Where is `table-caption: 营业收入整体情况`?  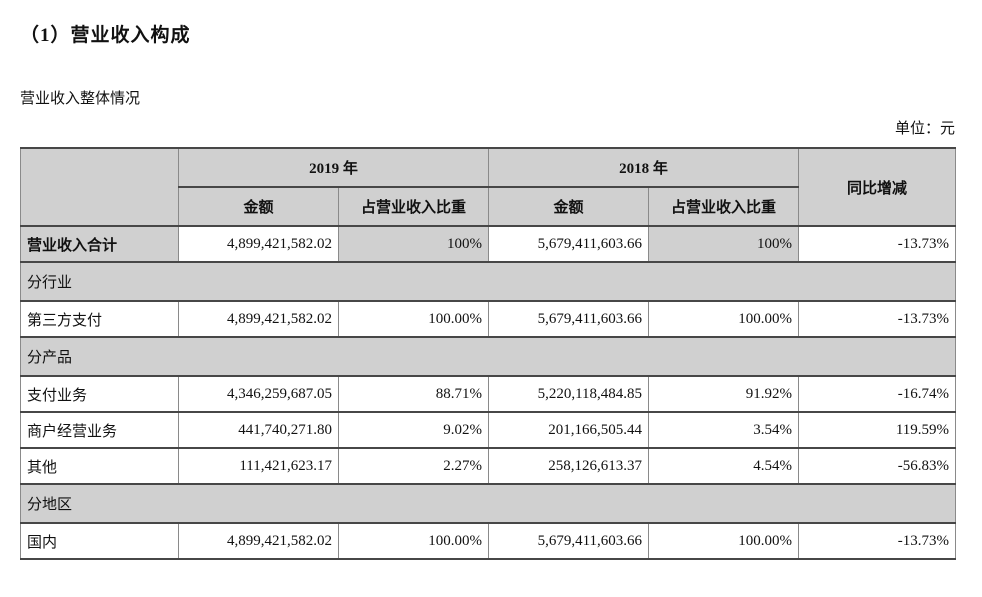
table-caption: 营业收入整体情况 is located at coordinates (80, 99).